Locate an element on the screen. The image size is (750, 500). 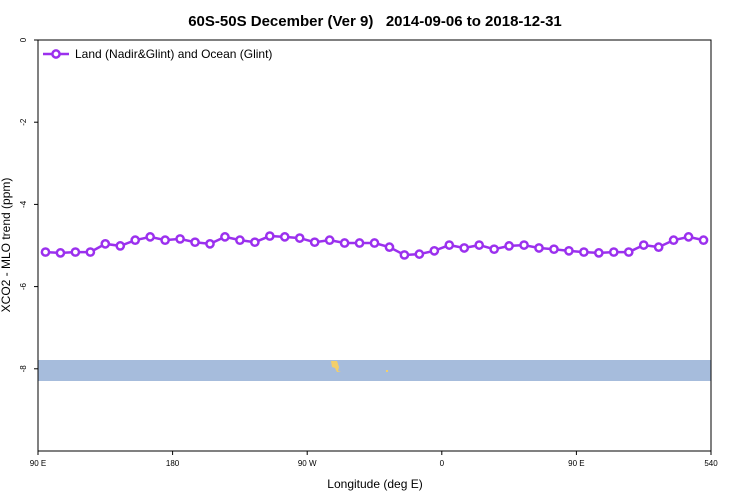
legend-marker is located at coordinates (56, 54).